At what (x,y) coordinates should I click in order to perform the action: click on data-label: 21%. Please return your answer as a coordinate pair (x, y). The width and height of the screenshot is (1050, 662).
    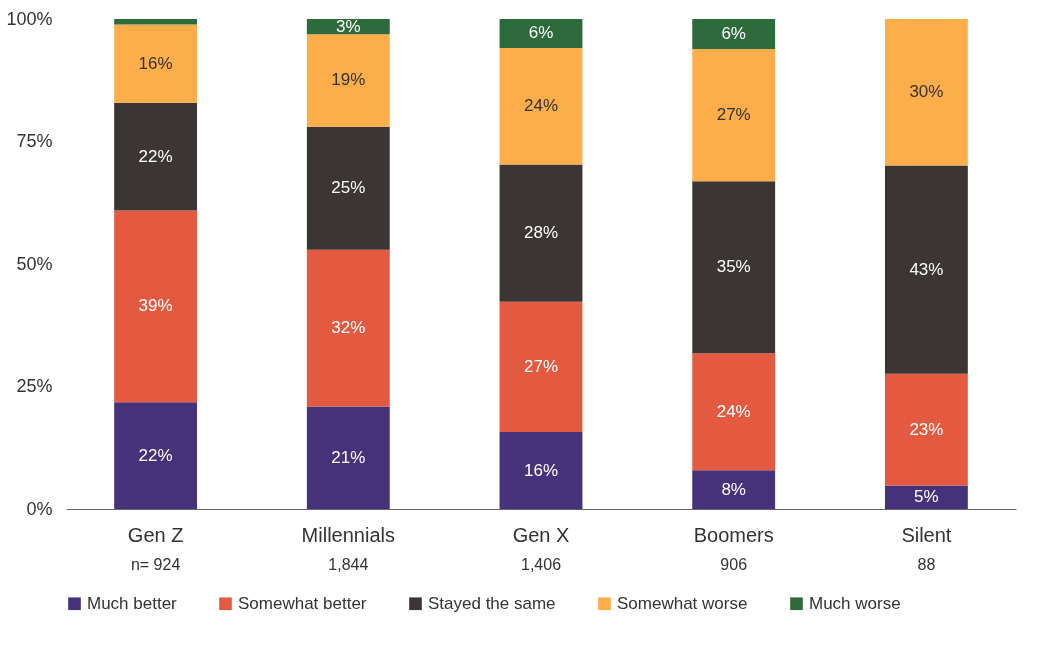
    Looking at the image, I should click on (348, 457).